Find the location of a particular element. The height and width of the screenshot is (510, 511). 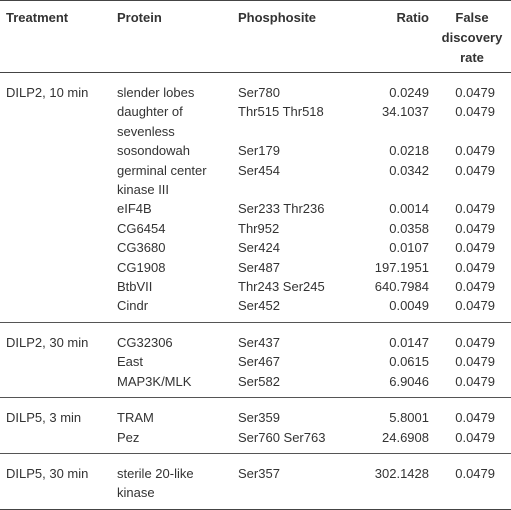

protein-cell: BtbVII is located at coordinates (171, 286).